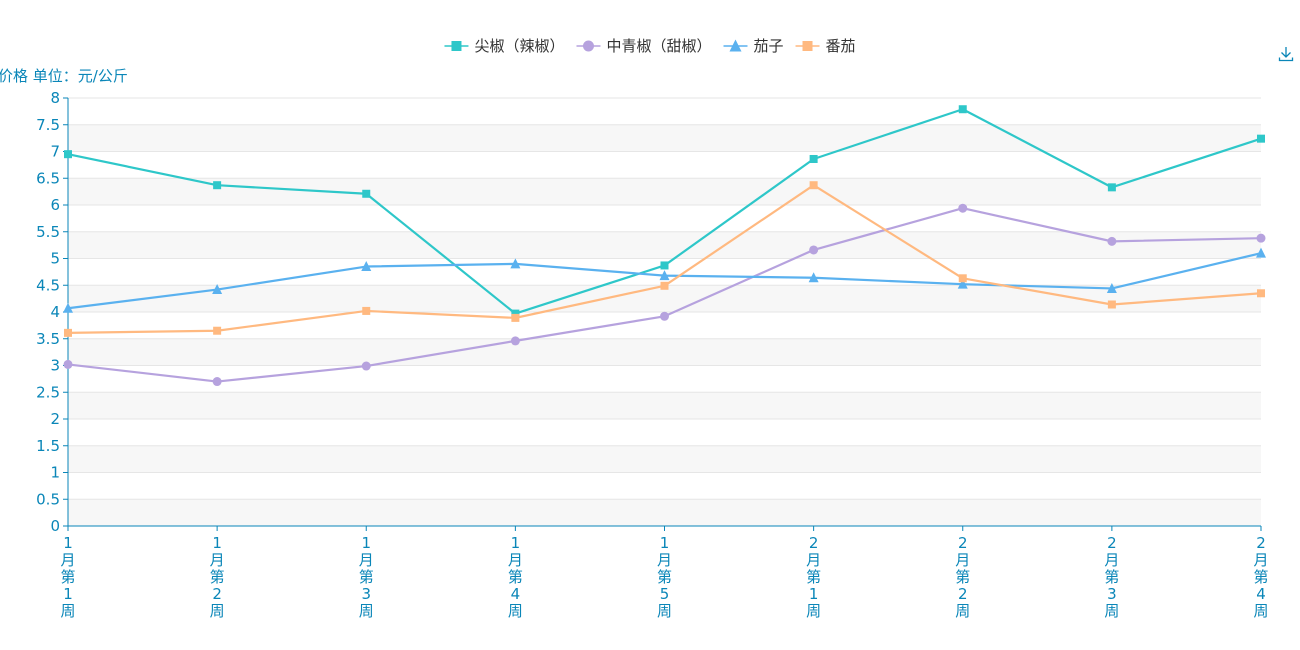 Image resolution: width=1300 pixels, height=650 pixels. I want to click on y-tick-label: 7, so click(55, 152).